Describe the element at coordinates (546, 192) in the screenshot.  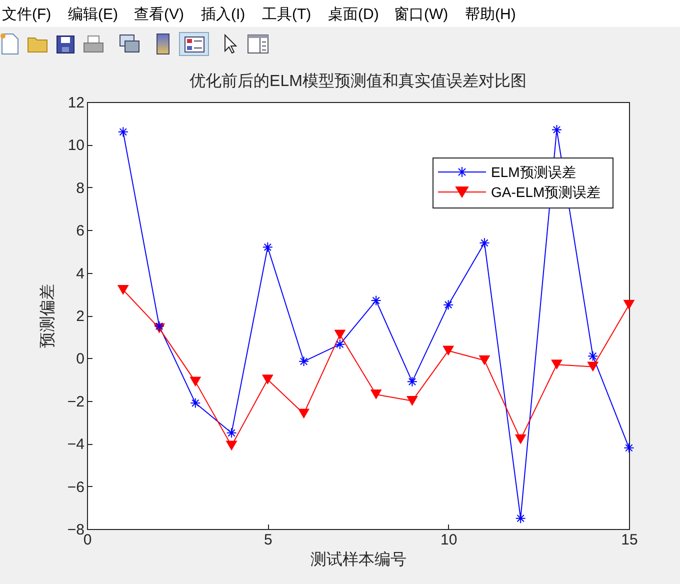
I see `legend-label: GA-ELM预测误差` at that location.